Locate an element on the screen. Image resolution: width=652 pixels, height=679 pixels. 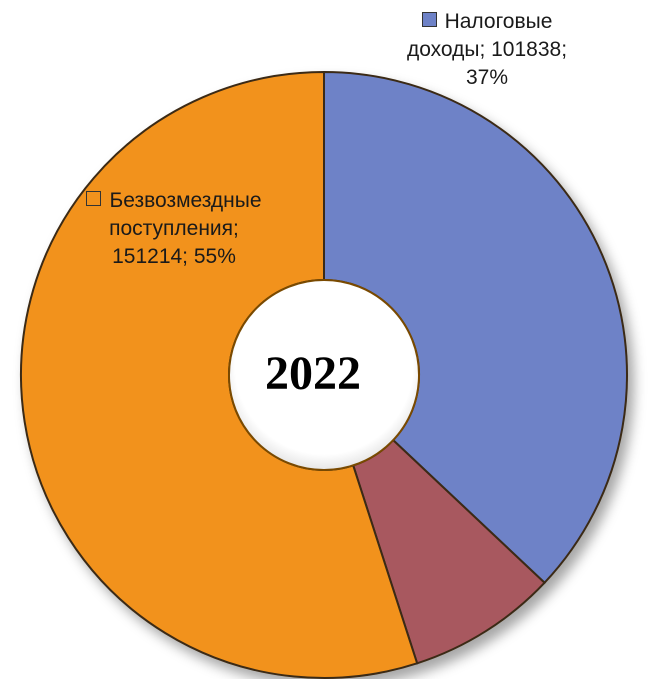
data-label-tax-line-3: 37% is located at coordinates (487, 77).